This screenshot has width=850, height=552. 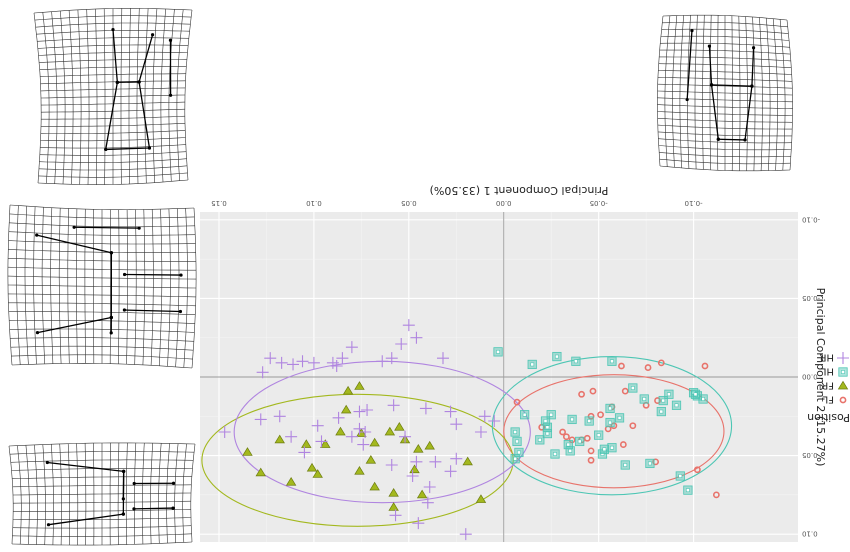 What do you see at coordinates (694, 203) in the screenshot?
I see `x-tick-label: -0.10` at bounding box center [694, 203].